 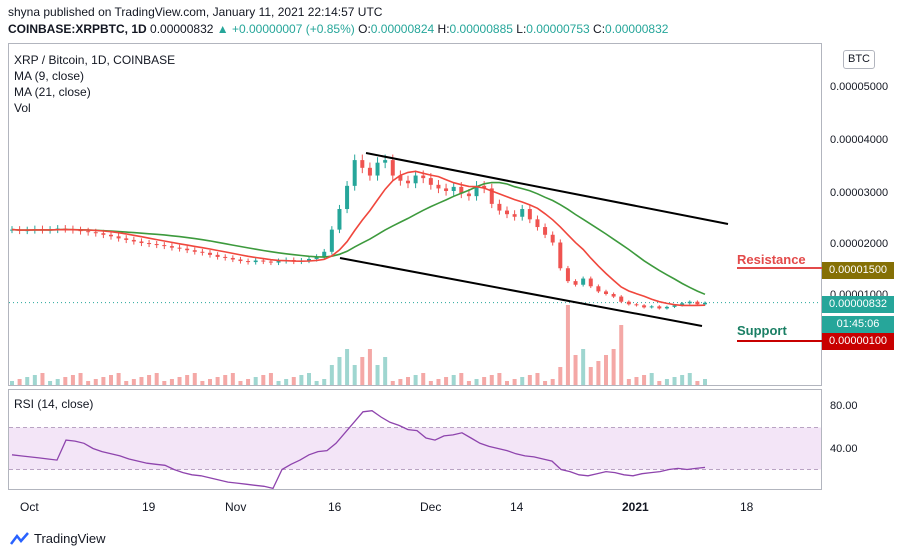 What do you see at coordinates (364, 29) in the screenshot?
I see `open-label: O:` at bounding box center [364, 29].